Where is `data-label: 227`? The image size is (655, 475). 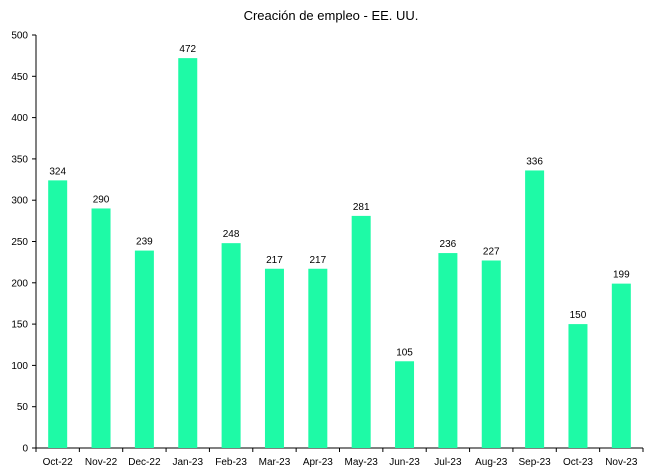
data-label: 227 is located at coordinates (491, 251).